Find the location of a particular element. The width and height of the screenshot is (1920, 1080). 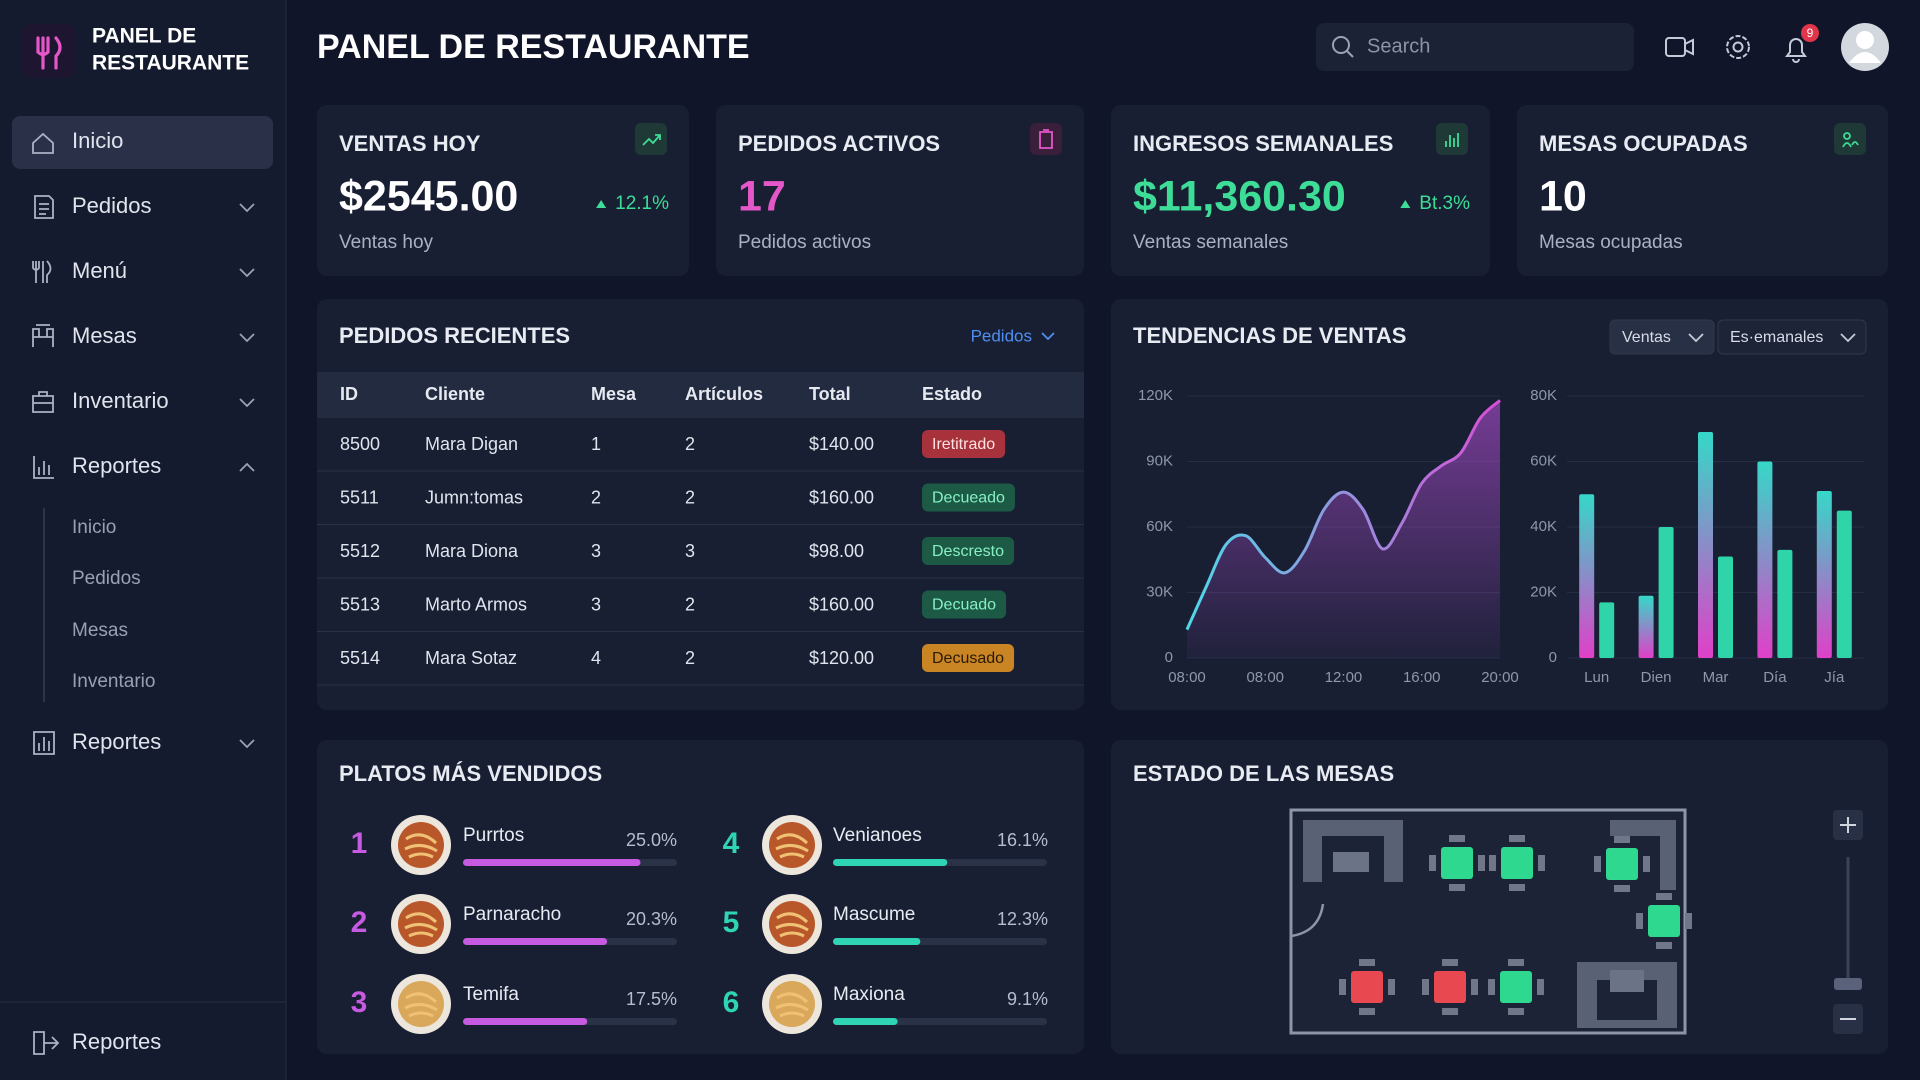

table-header: Mesa is located at coordinates (614, 394).